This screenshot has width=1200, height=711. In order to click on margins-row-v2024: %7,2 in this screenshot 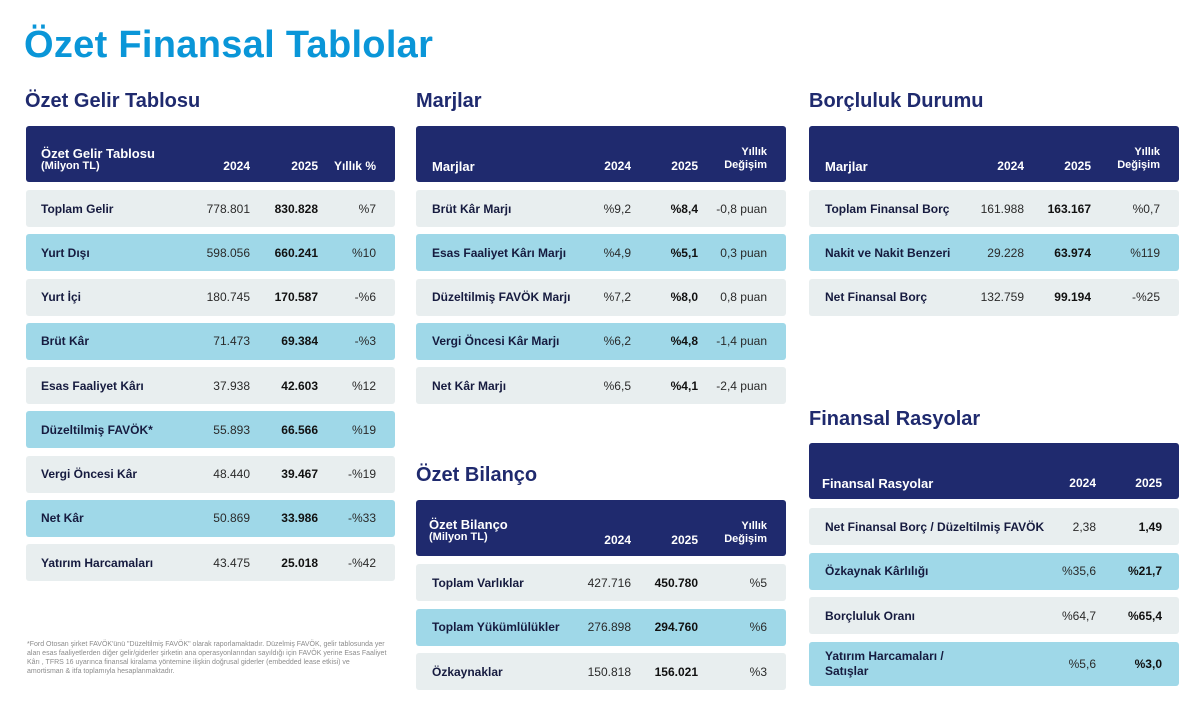, I will do `click(617, 297)`.